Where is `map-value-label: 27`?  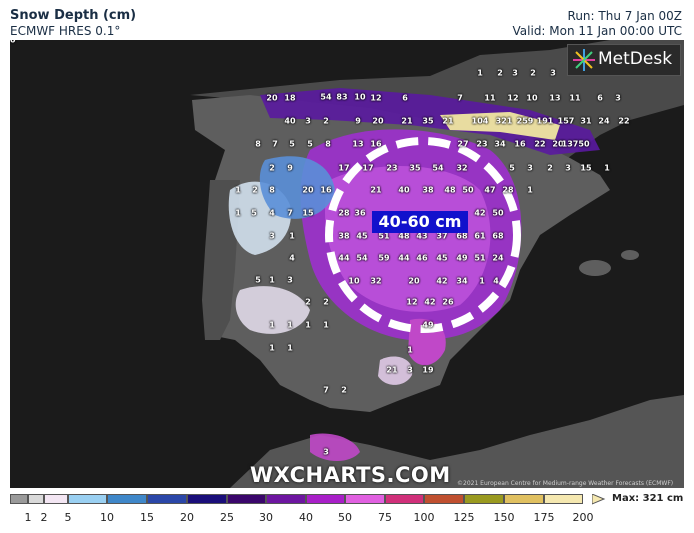
map-value-label: 27 is located at coordinates (463, 144).